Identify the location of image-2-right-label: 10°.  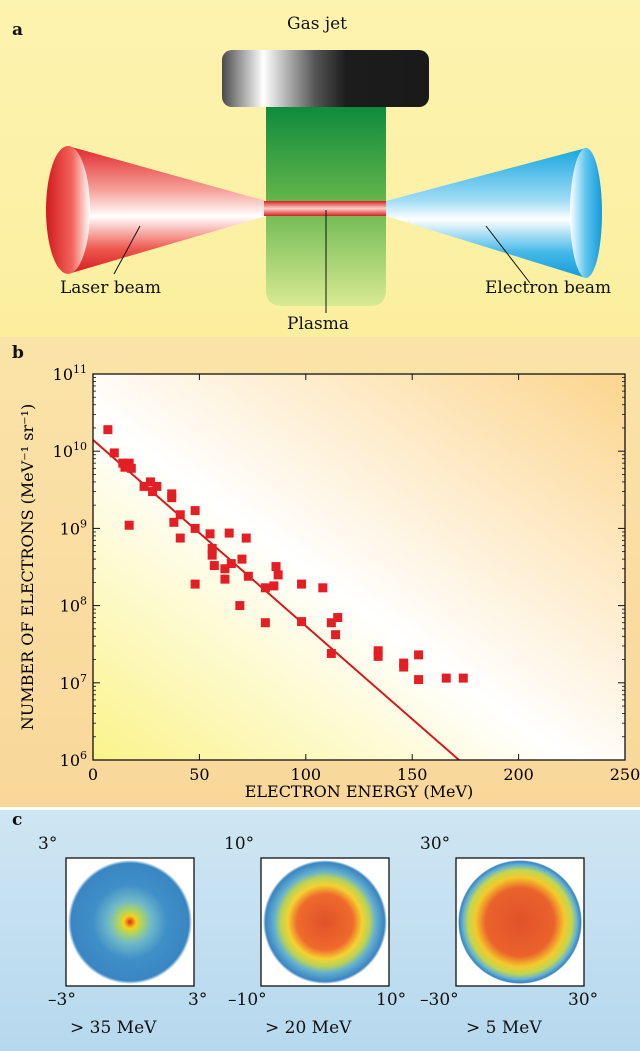
(391, 1000).